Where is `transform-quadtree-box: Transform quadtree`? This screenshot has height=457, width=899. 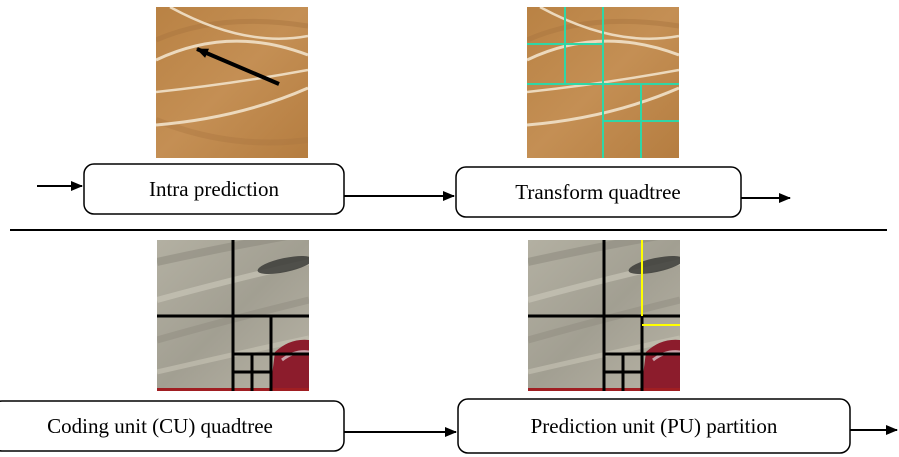 transform-quadtree-box: Transform quadtree is located at coordinates (598, 192).